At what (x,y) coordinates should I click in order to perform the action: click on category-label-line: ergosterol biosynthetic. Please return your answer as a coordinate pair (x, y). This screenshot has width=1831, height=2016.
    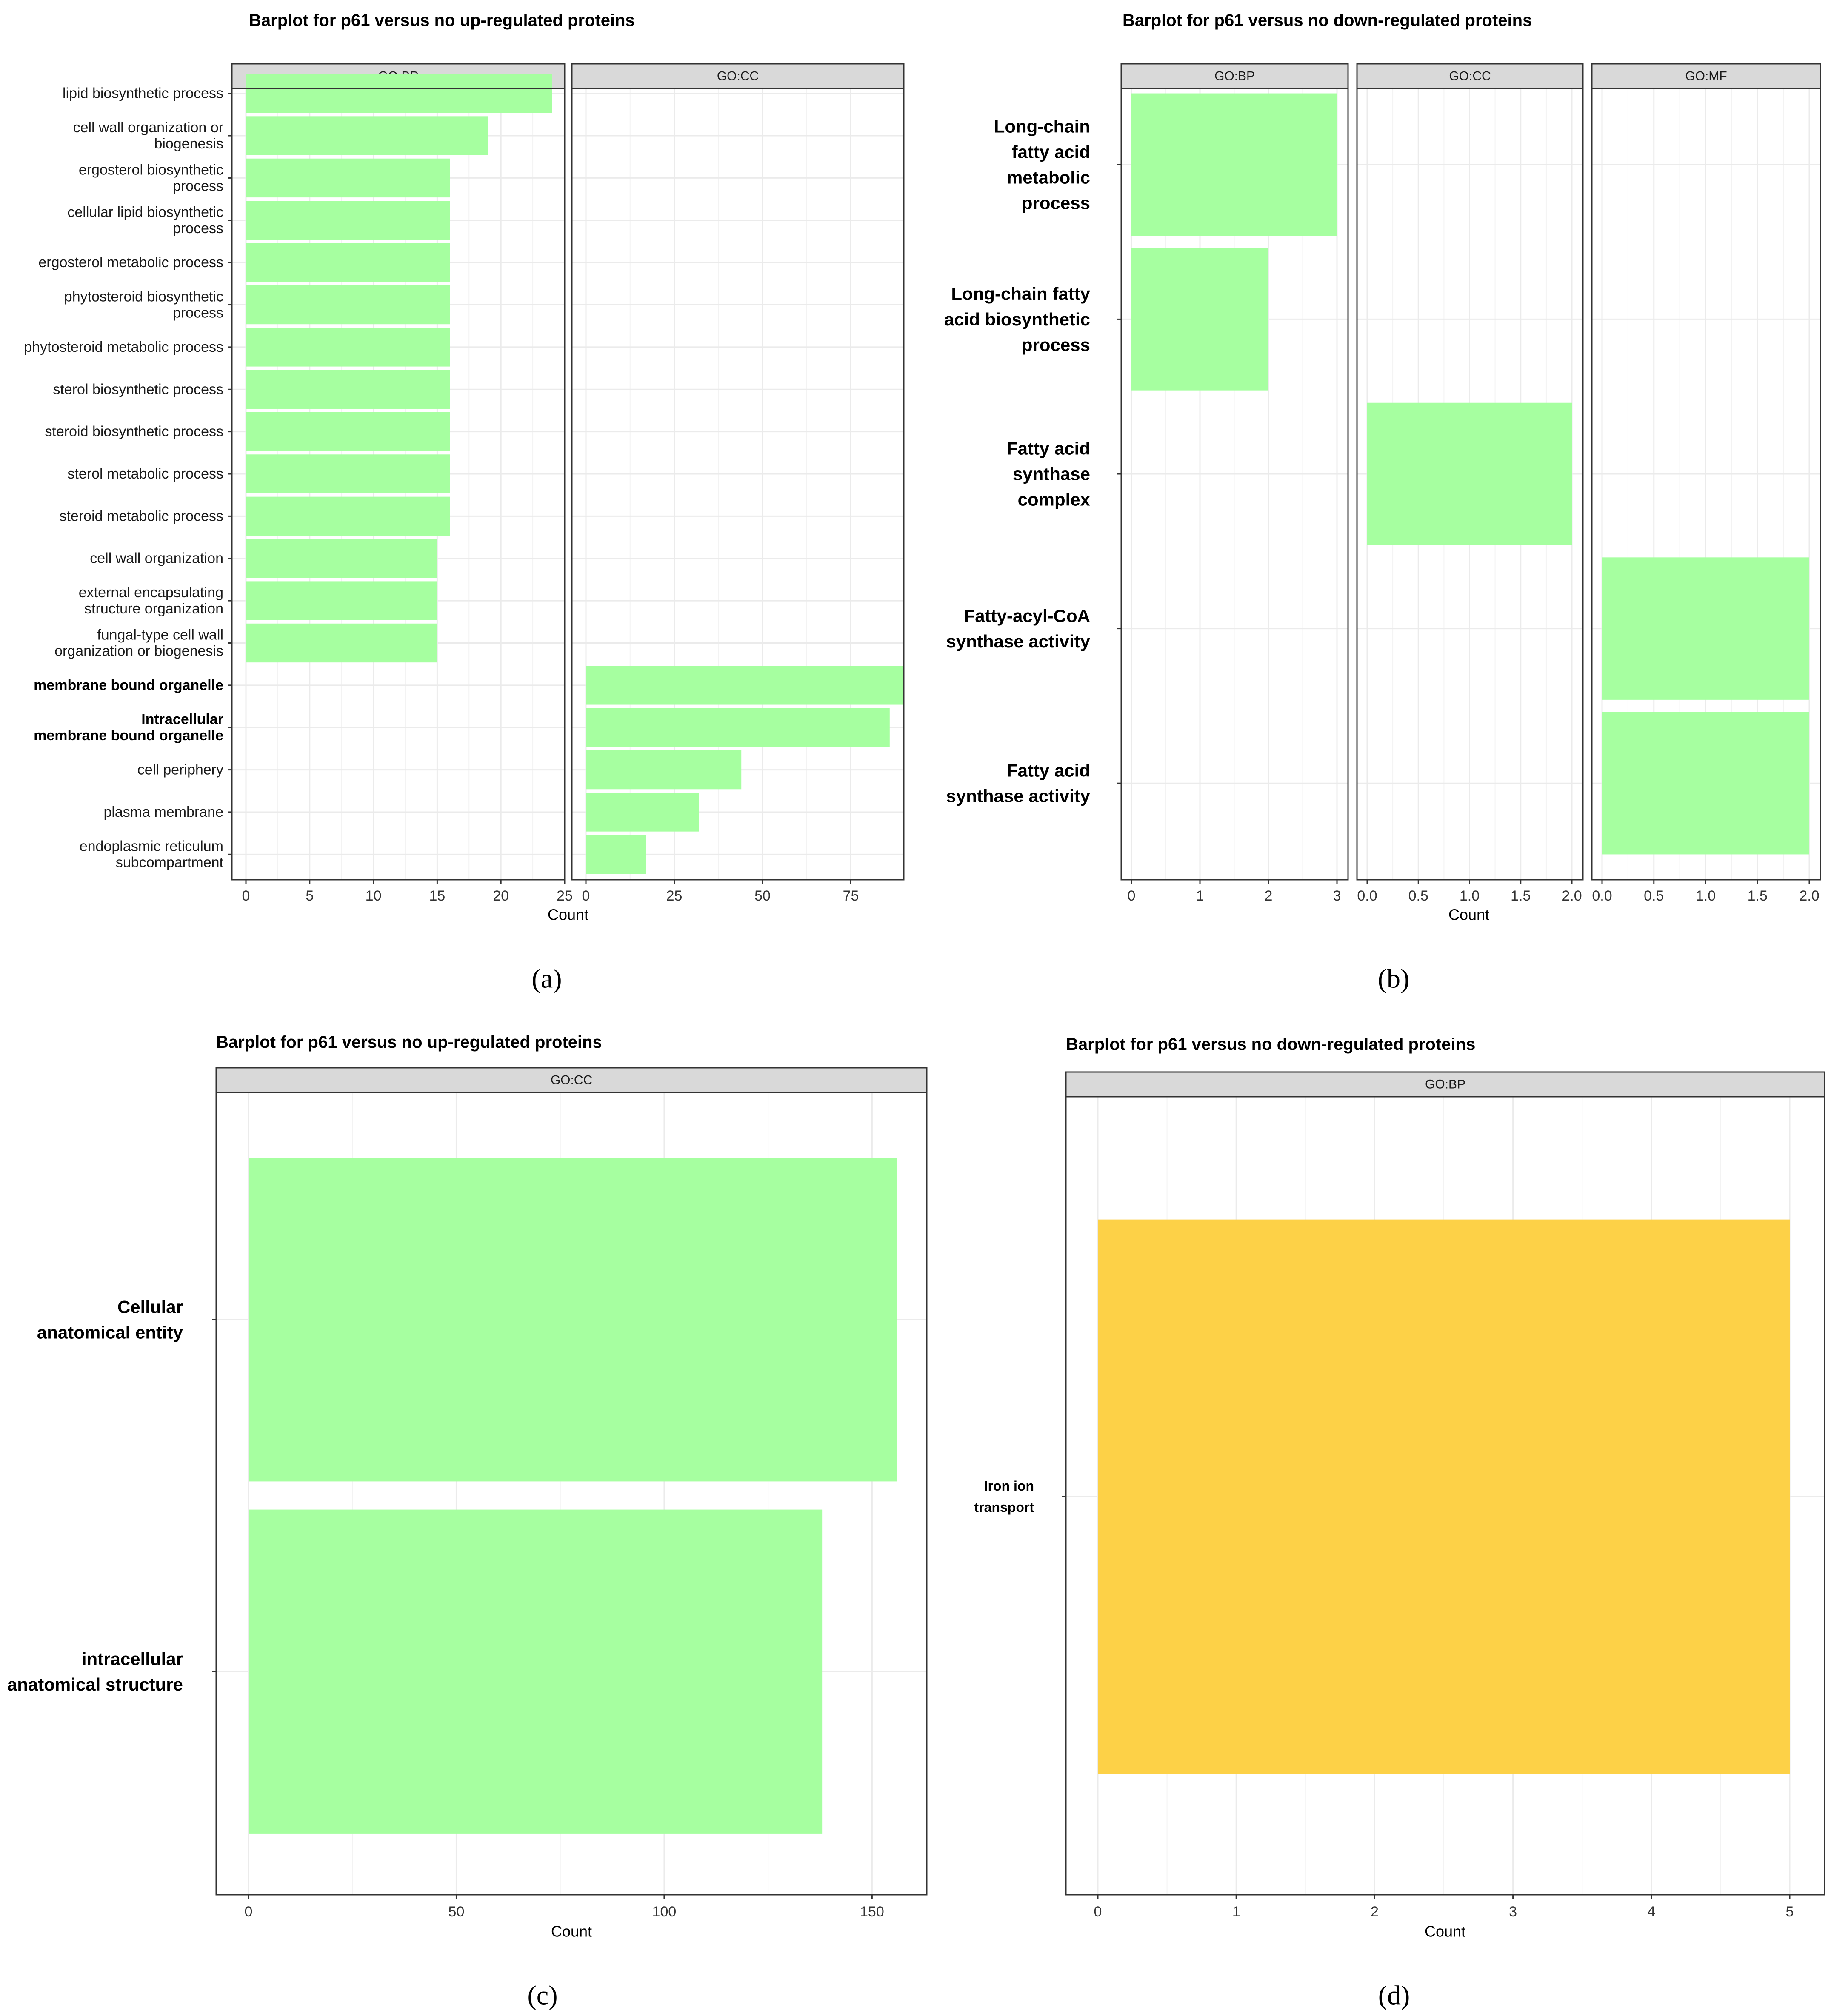
    Looking at the image, I should click on (151, 170).